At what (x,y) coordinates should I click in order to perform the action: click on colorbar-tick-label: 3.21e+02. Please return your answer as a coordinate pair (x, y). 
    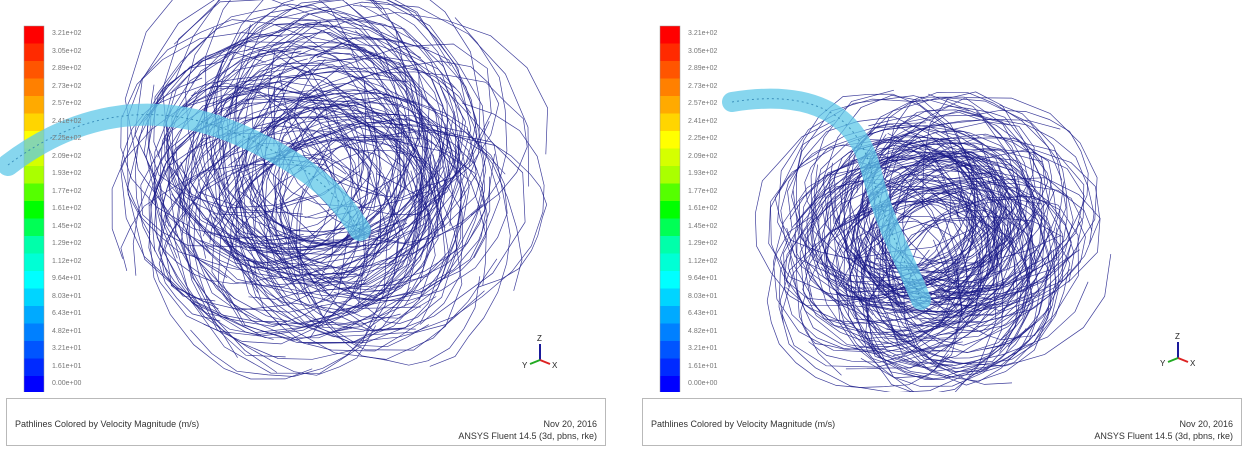
    Looking at the image, I should click on (67, 33).